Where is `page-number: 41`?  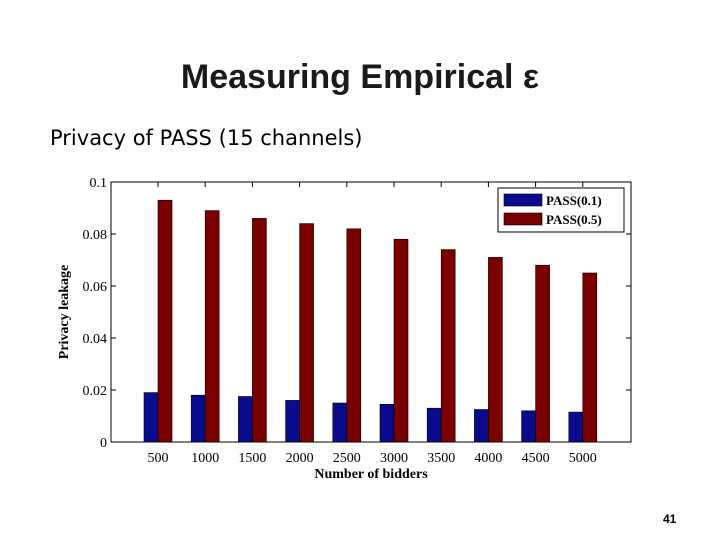
page-number: 41 is located at coordinates (670, 519).